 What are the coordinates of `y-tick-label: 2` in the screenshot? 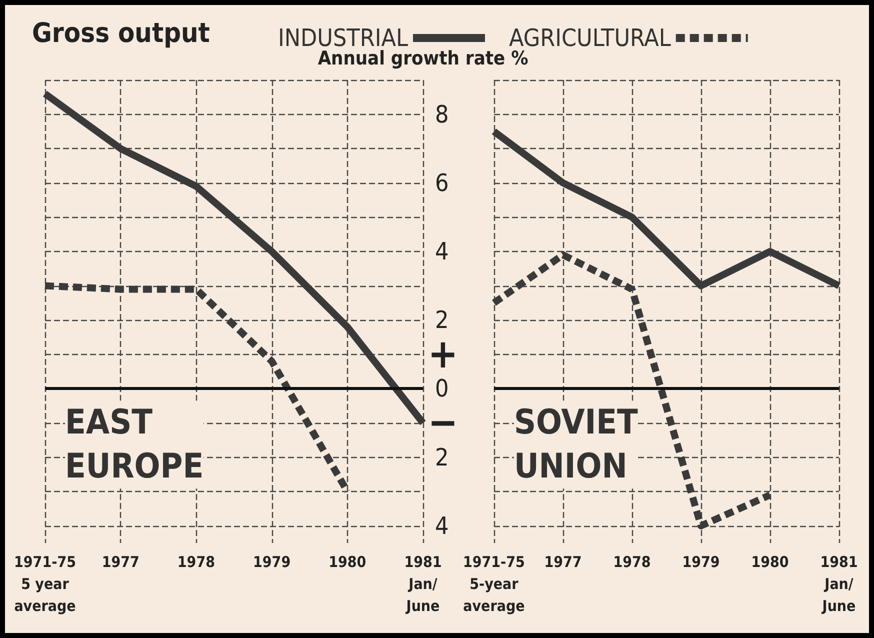 It's located at (442, 457).